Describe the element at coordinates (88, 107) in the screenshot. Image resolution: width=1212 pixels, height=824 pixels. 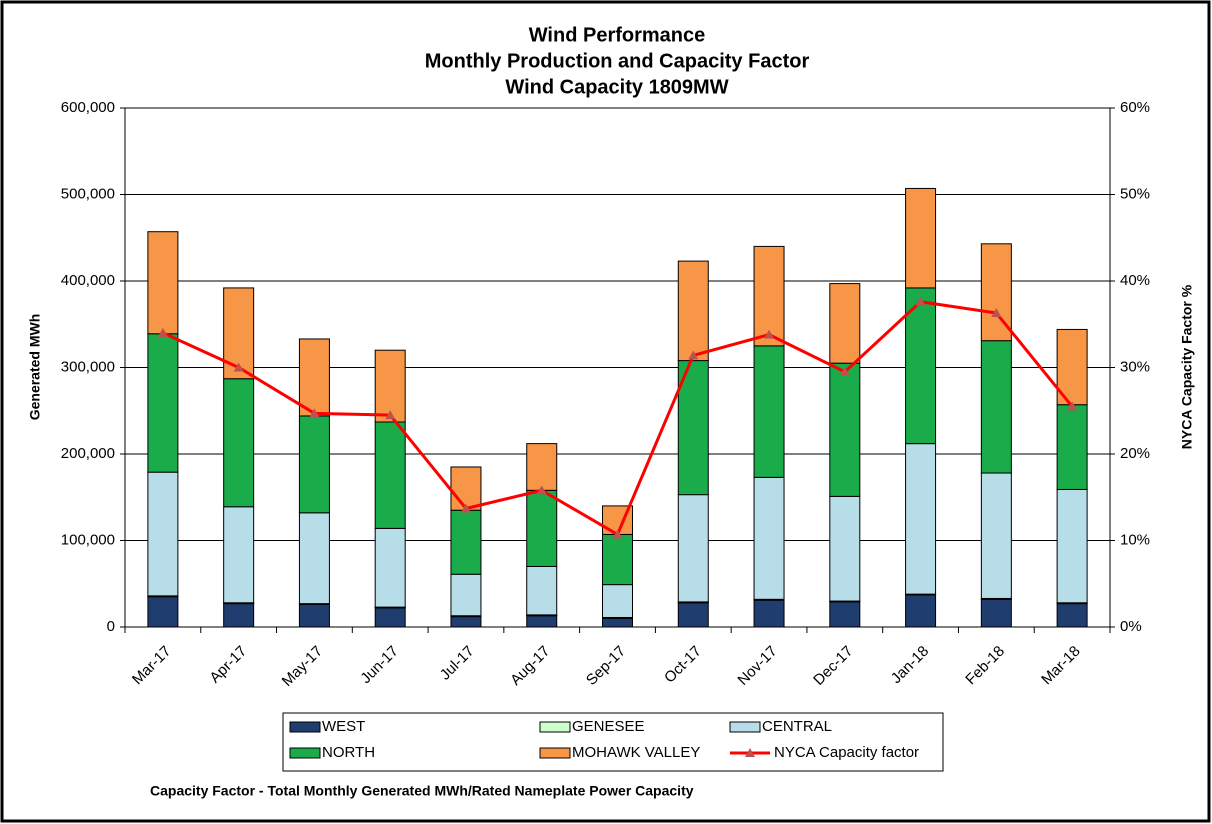
I see `y-tick-label: 600,000` at that location.